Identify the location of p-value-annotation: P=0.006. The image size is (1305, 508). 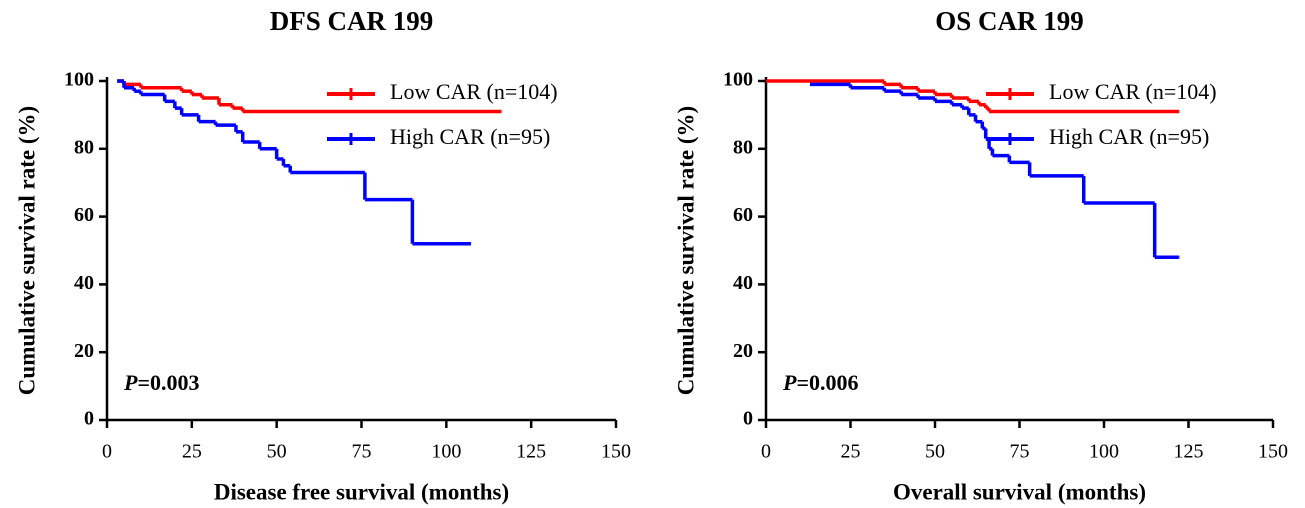
(820, 382).